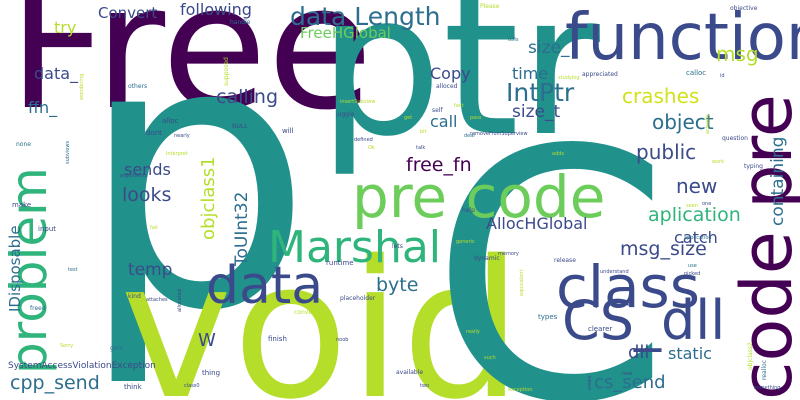 The height and width of the screenshot is (400, 800). What do you see at coordinates (340, 263) in the screenshot?
I see `word-runtime: runtime` at bounding box center [340, 263].